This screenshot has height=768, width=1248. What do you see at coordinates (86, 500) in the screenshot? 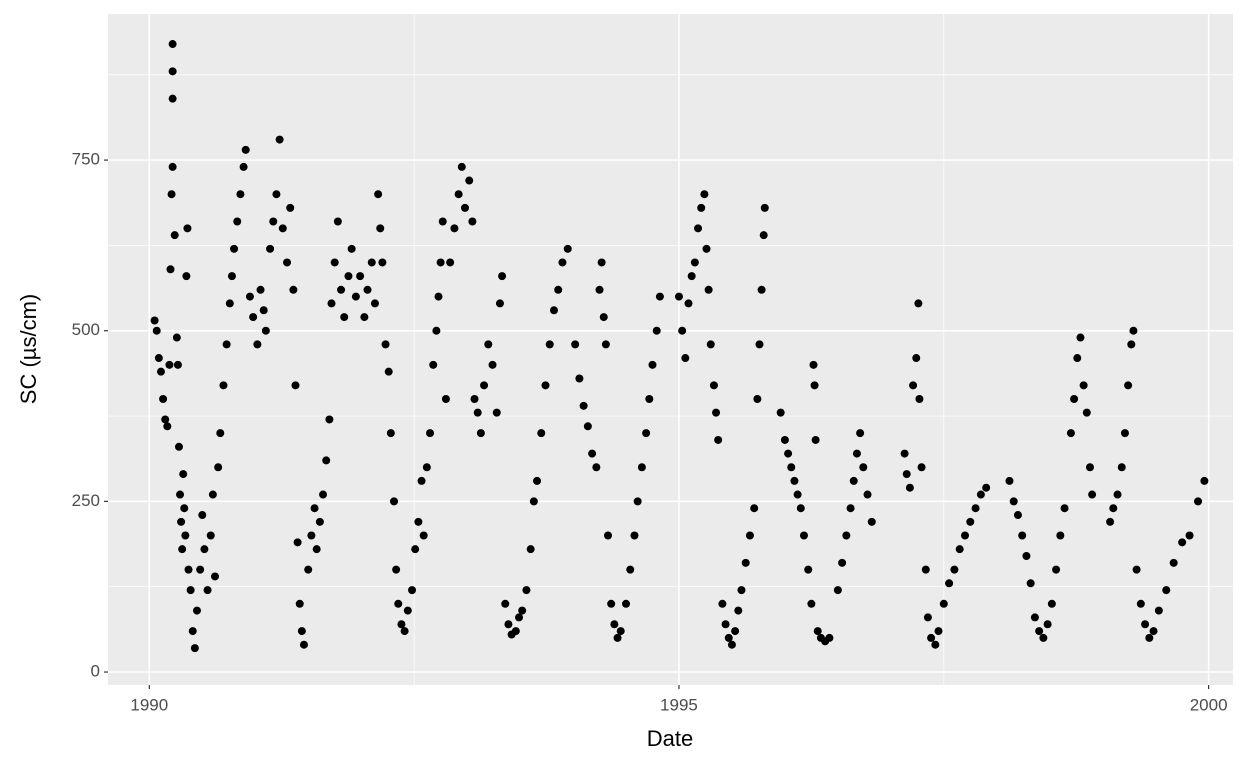
I see `y-tick-label: 250` at bounding box center [86, 500].